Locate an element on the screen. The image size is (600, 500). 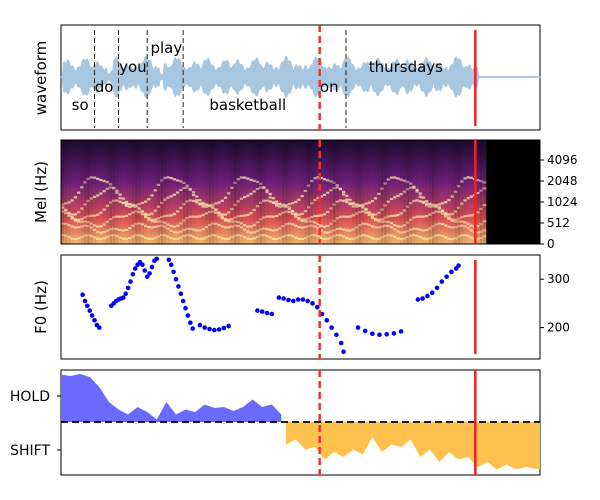
word-label: you is located at coordinates (133, 67).